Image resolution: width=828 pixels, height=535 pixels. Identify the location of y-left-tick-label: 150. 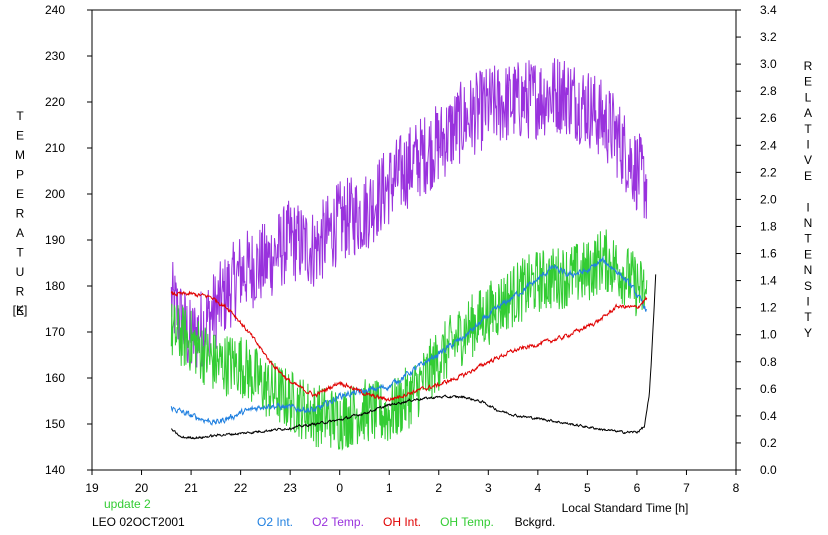
(55, 424).